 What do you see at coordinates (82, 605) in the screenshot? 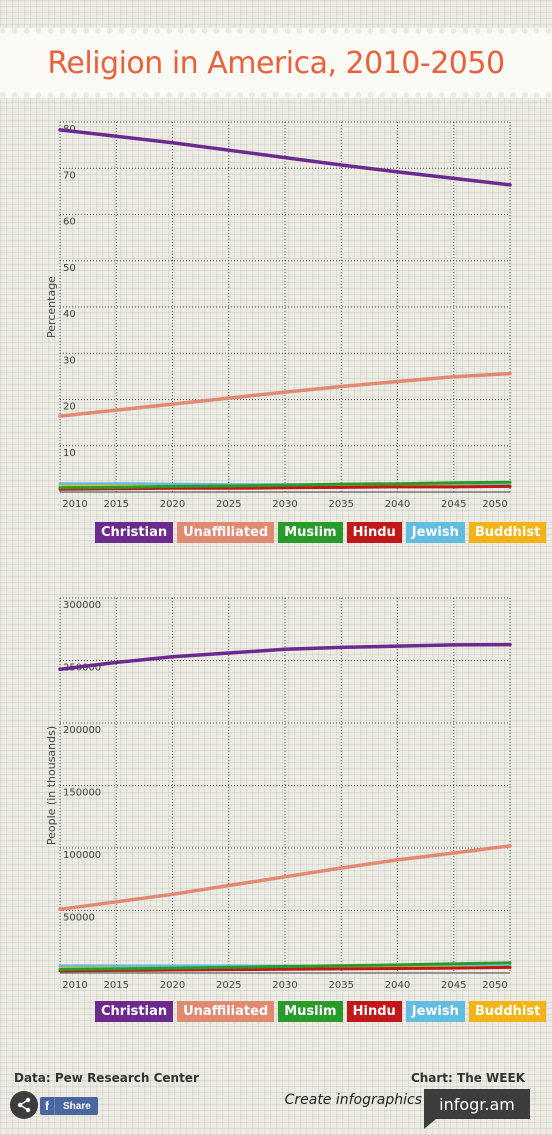
I see `y-tick-label: 300000` at bounding box center [82, 605].